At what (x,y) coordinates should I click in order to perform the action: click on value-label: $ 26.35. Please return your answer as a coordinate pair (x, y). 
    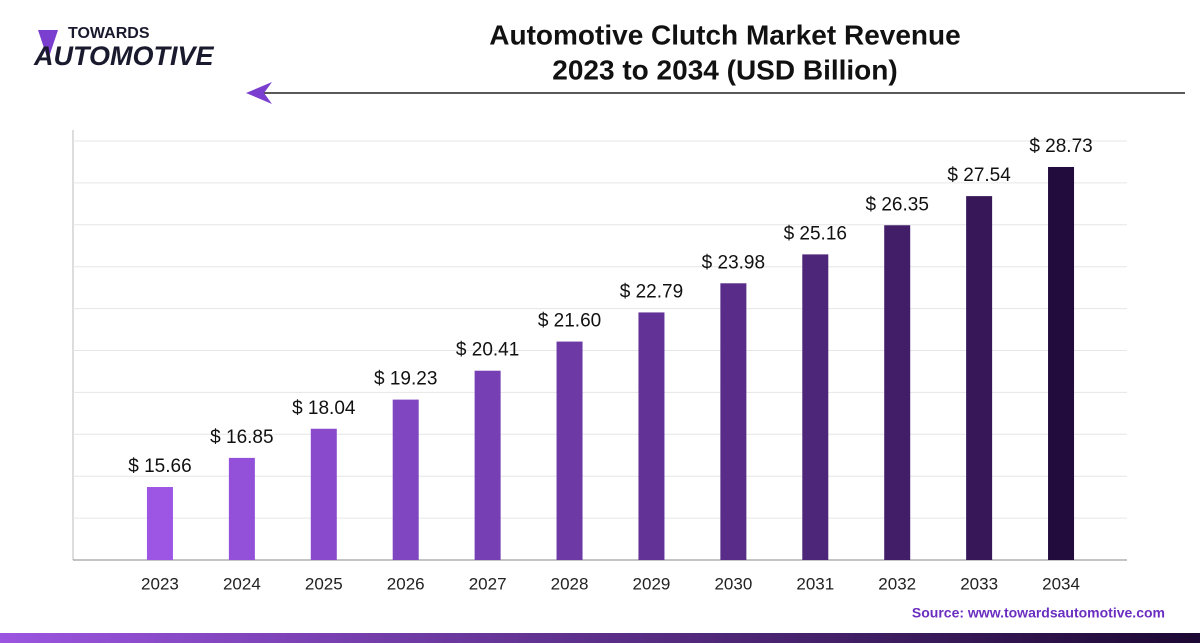
    Looking at the image, I should click on (897, 204).